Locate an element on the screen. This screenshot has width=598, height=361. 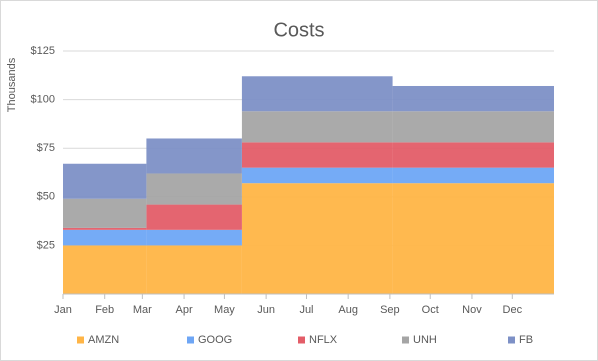
y-tick-label: $25 is located at coordinates (46, 245).